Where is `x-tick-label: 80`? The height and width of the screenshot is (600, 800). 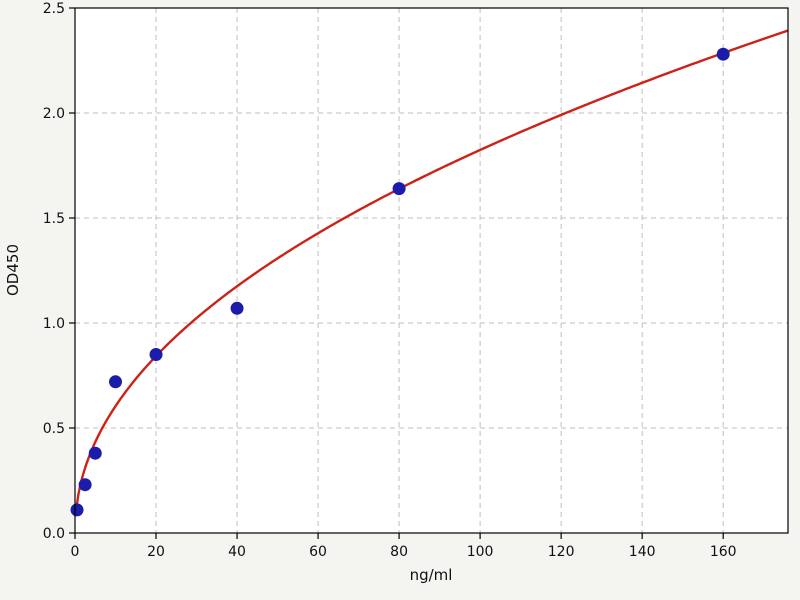 x-tick-label: 80 is located at coordinates (399, 552).